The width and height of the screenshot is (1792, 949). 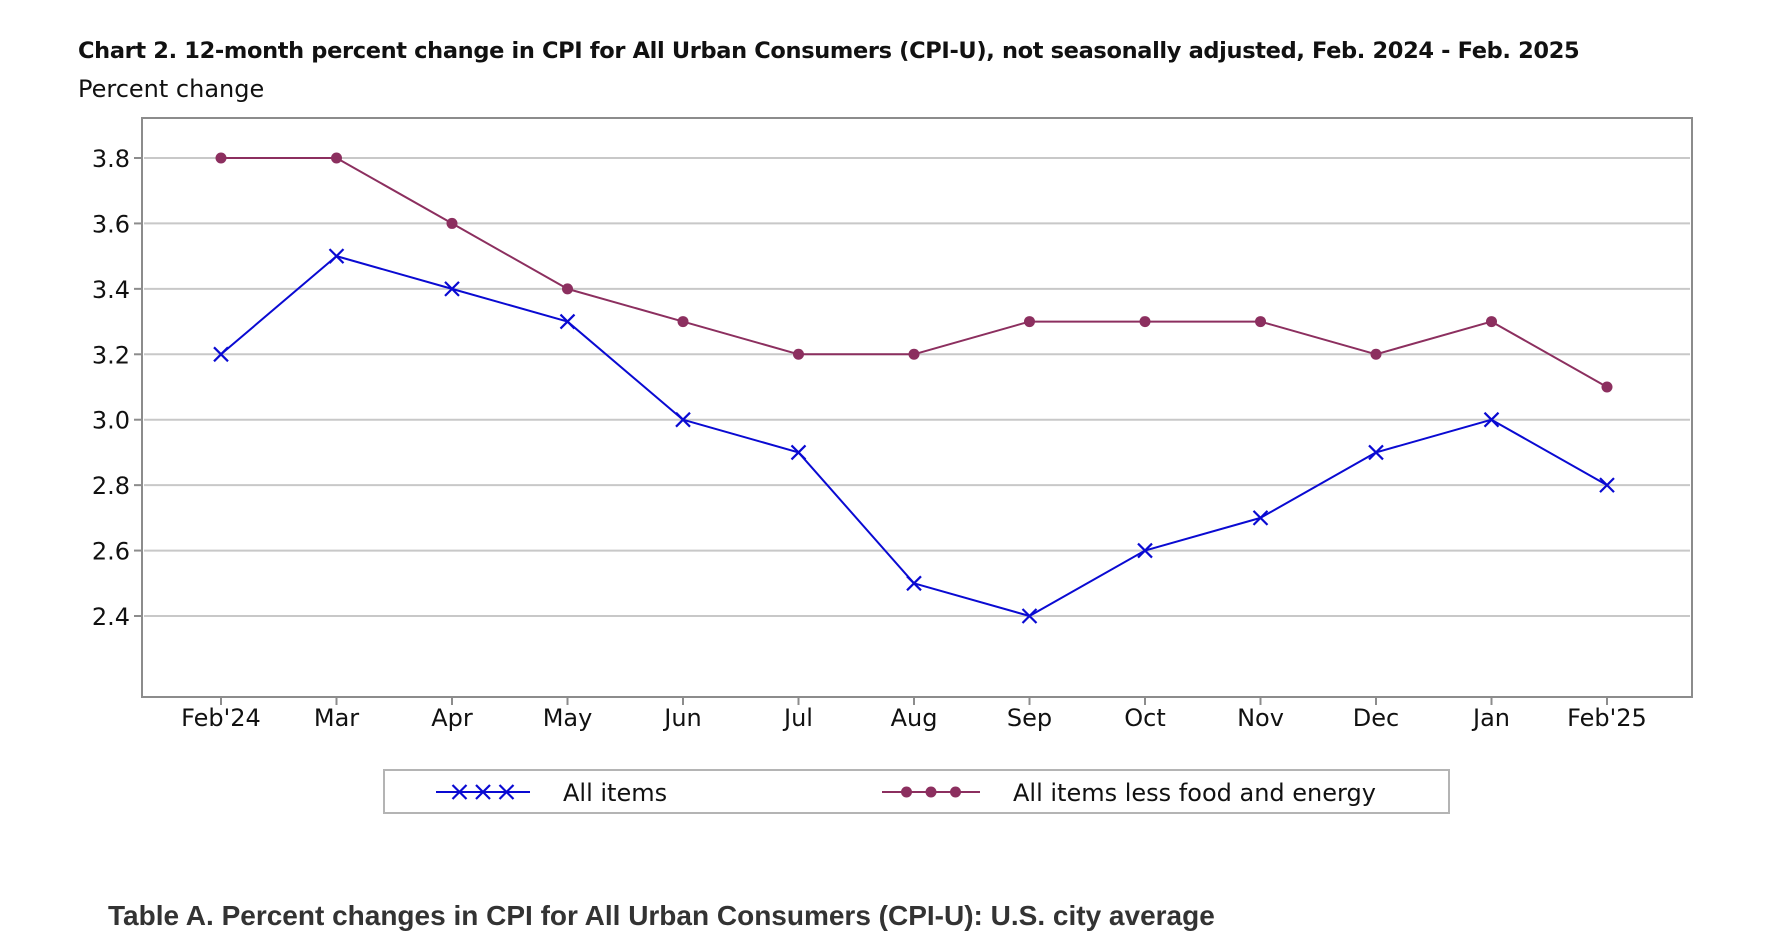 I want to click on x-tick-label: Jan, so click(x=1490, y=718).